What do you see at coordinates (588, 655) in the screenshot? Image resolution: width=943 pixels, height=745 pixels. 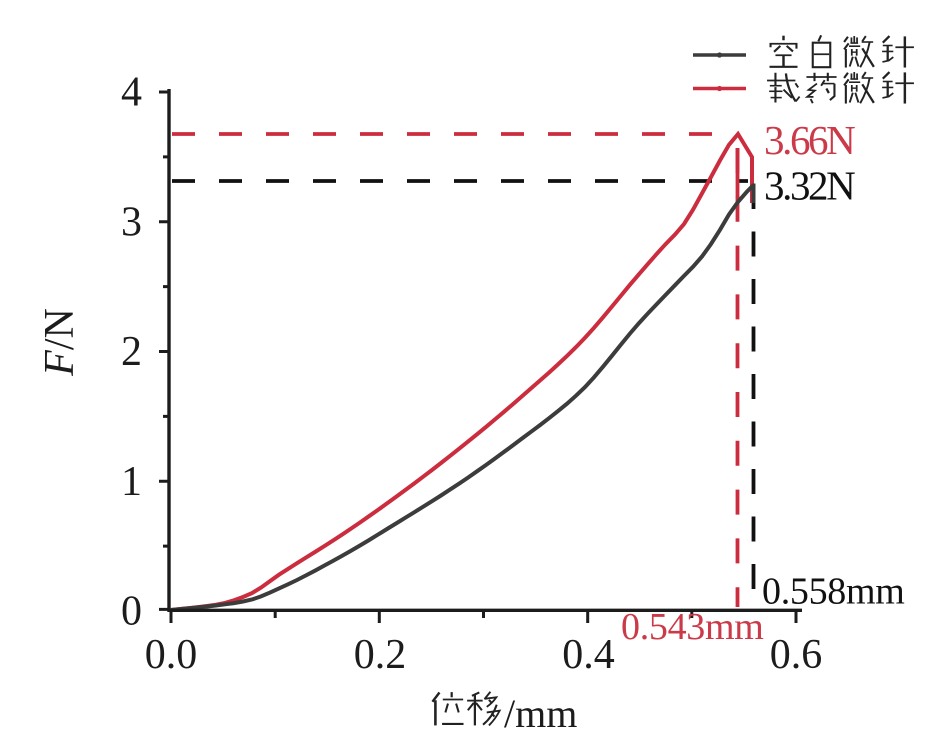 I see `svg-text: 0.4` at bounding box center [588, 655].